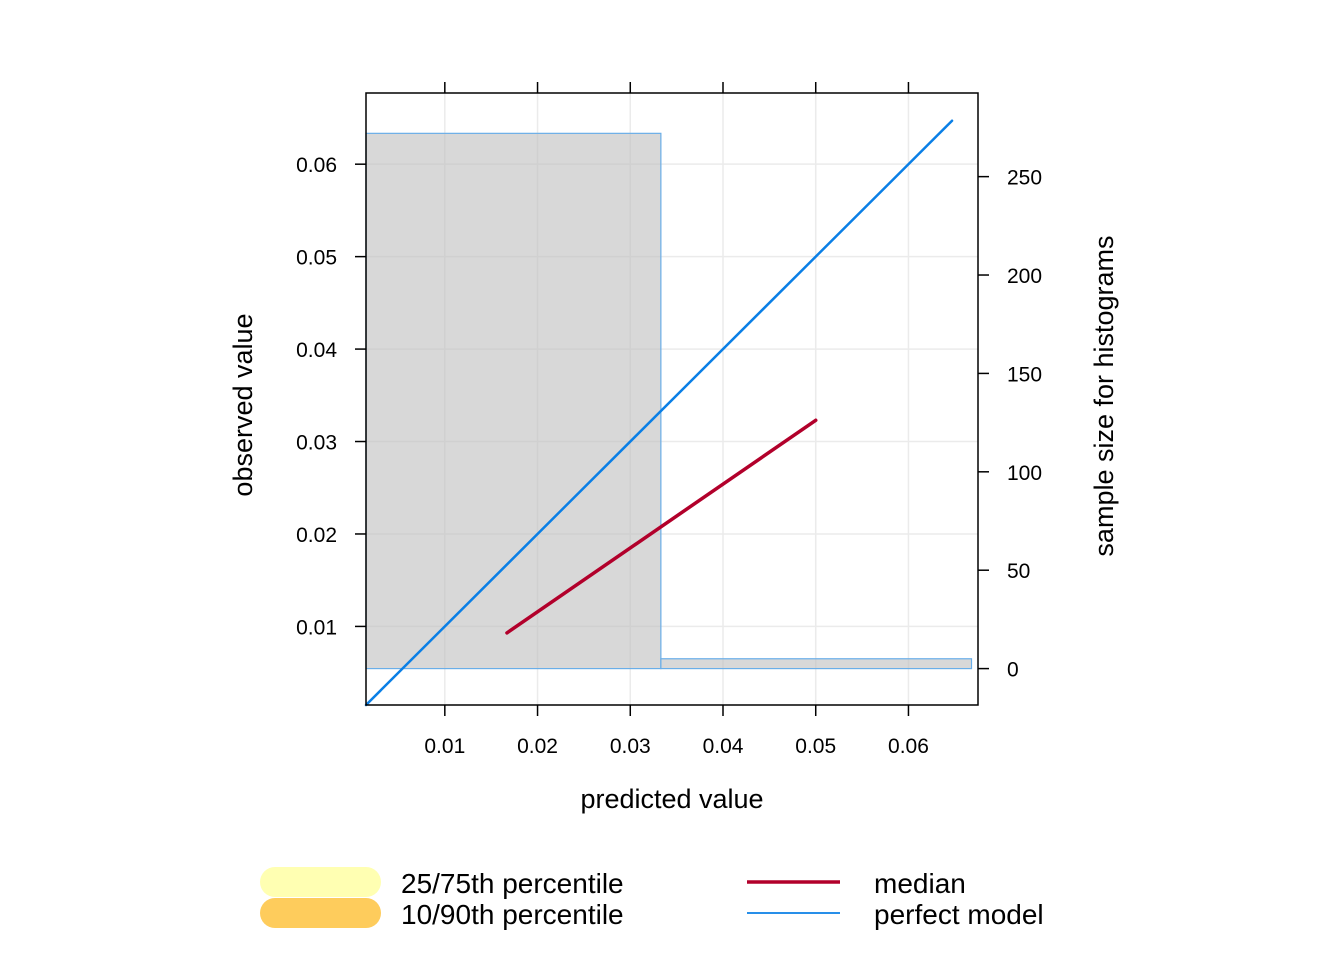 The width and height of the screenshot is (1344, 960). I want to click on y-tick-label-3: 0.04, so click(316, 350).